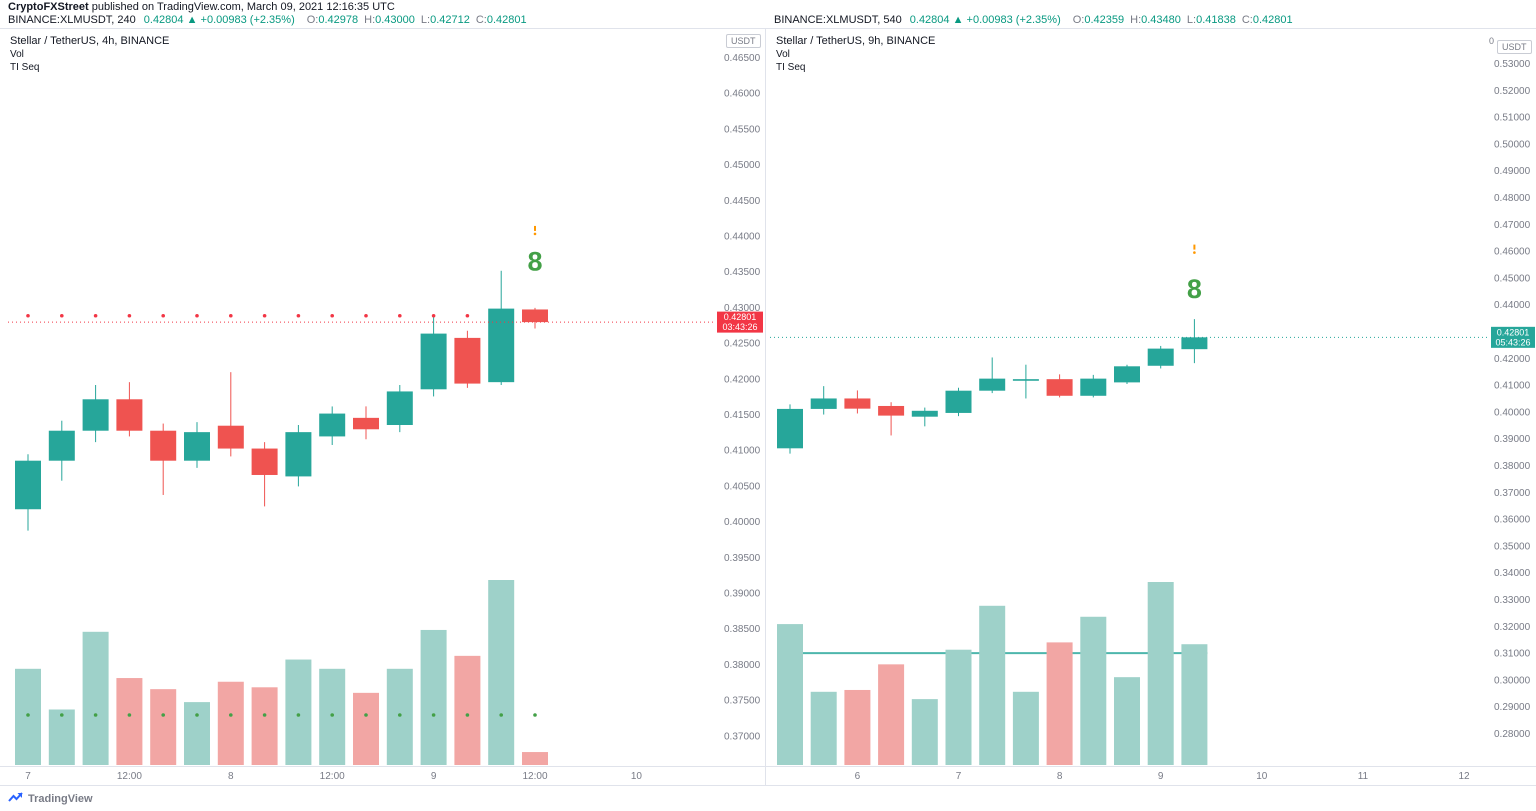  I want to click on price-tick-label: 0.32000, so click(1512, 627).